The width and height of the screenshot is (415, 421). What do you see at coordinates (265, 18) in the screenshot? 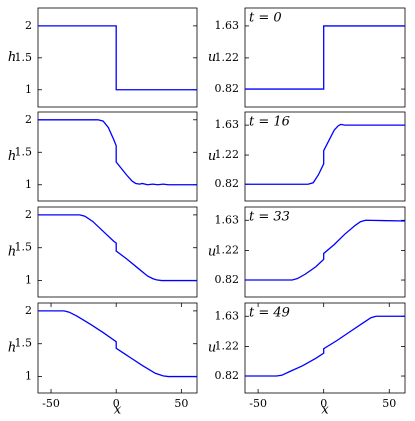
I see `annotation: t = 0` at bounding box center [265, 18].